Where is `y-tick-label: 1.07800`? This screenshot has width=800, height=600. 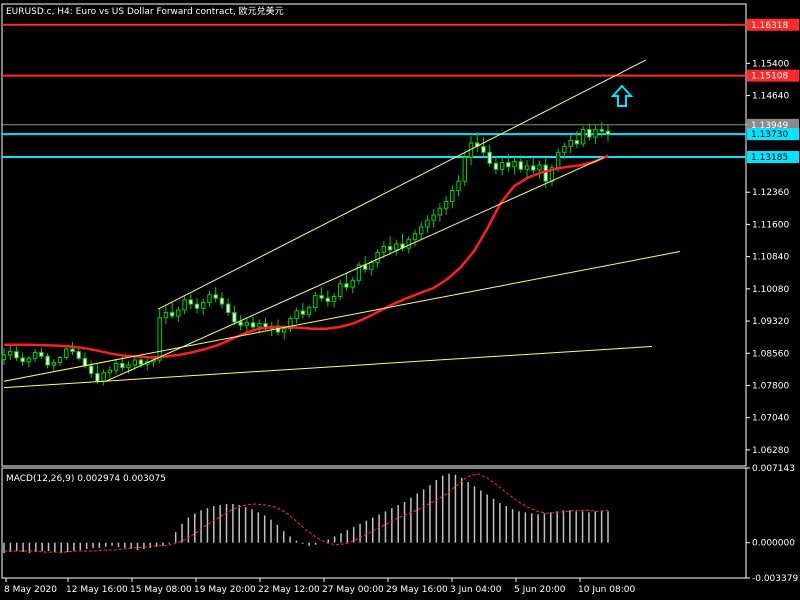 y-tick-label: 1.07800 is located at coordinates (770, 386).